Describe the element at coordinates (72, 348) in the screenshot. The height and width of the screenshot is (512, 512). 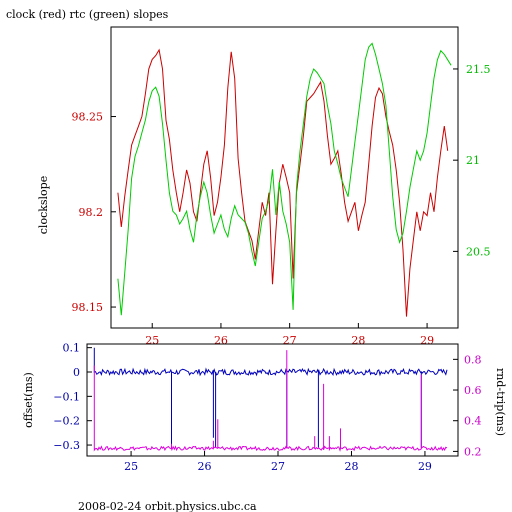
I see `offset-y-tick-label: 0.1` at that location.